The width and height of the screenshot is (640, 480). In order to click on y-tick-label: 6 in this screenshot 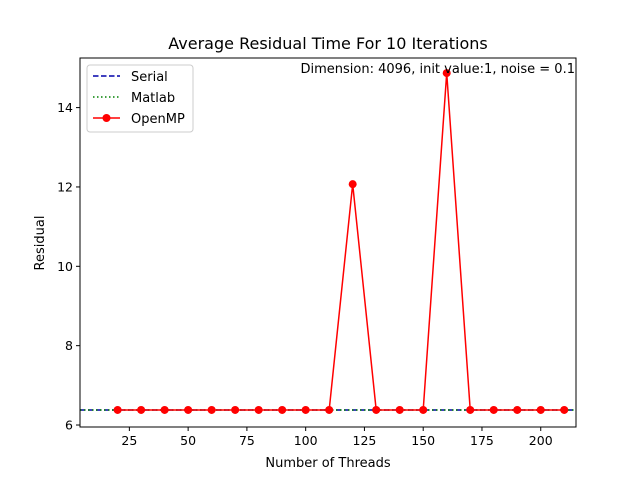, I will do `click(69, 425)`.